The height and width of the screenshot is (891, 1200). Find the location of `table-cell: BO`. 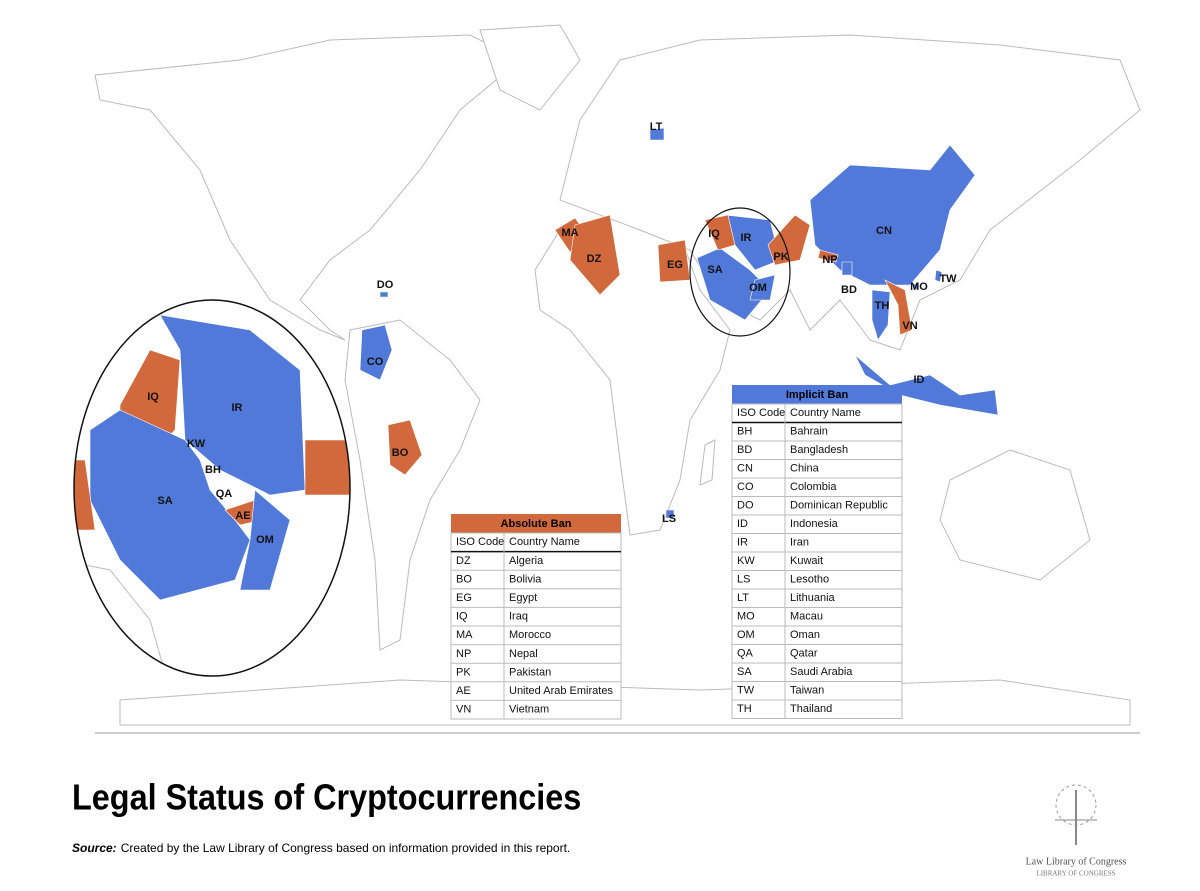

table-cell: BO is located at coordinates (464, 579).